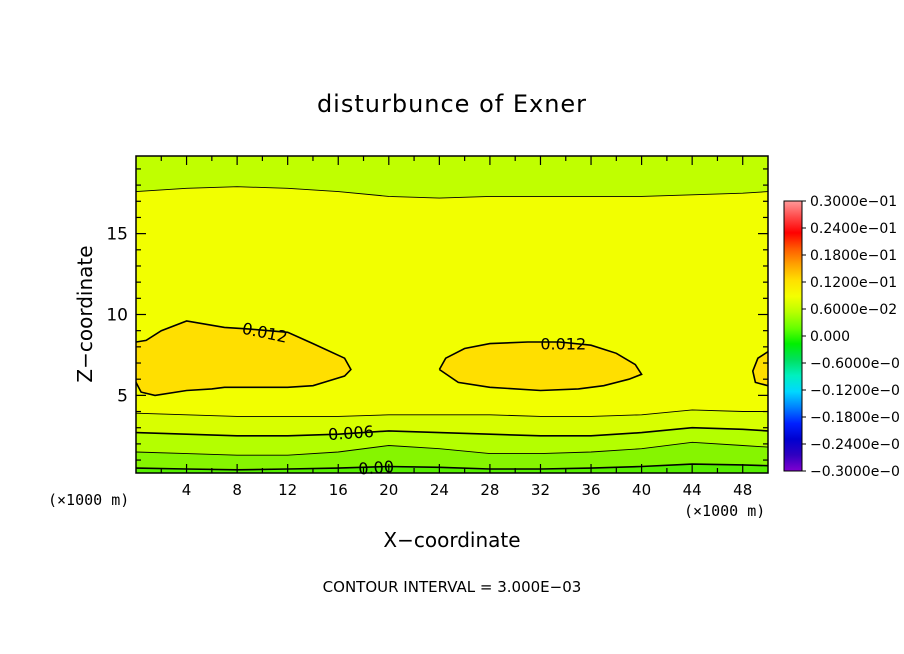  I want to click on x-axis-label: X−coordinate, so click(451, 540).